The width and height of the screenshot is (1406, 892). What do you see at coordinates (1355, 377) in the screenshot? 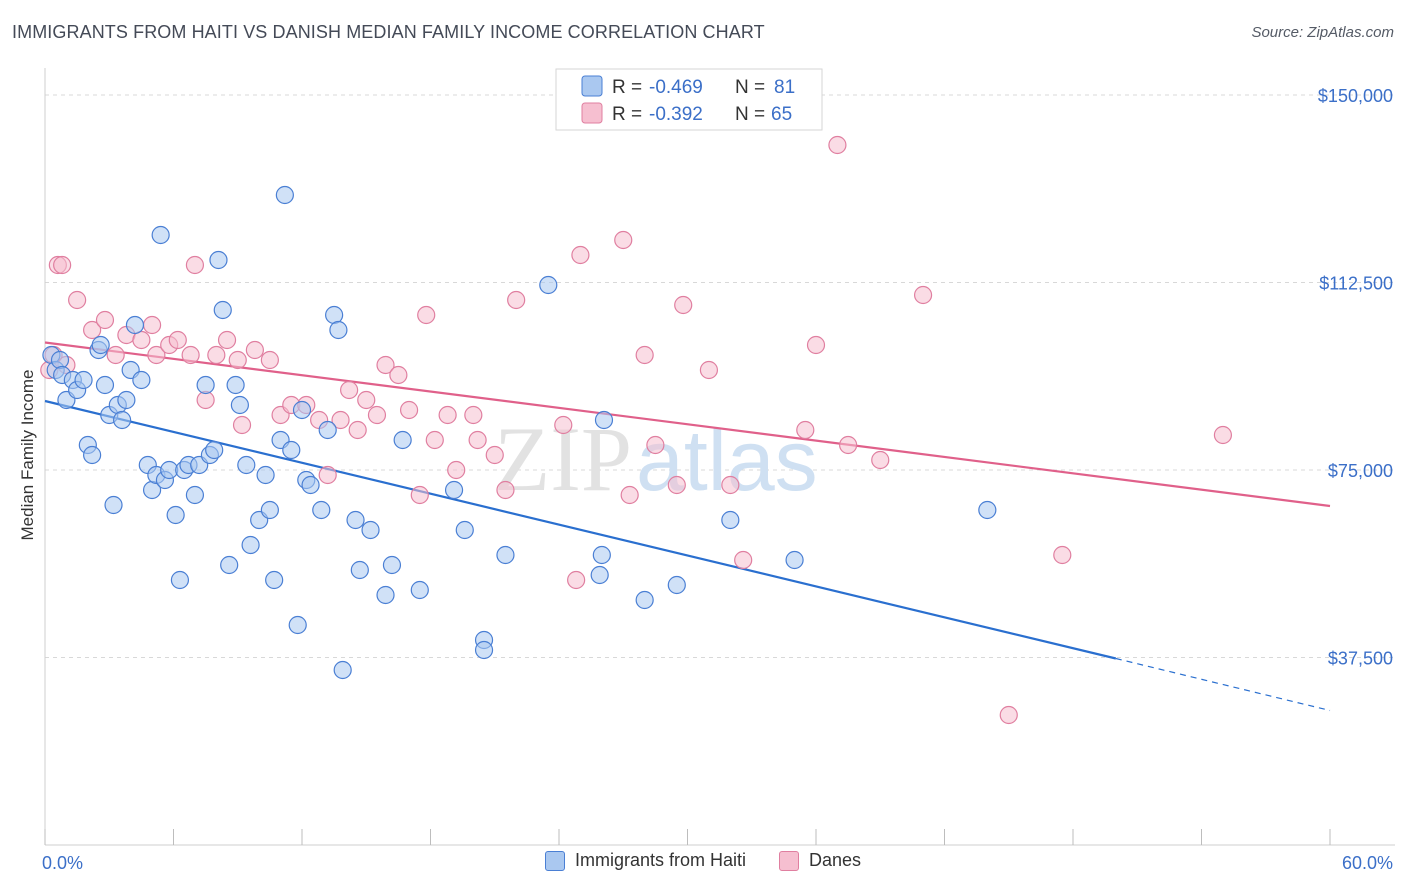
I see `y-tick-labels: $37,500 $75,000 $112,500 $150,000` at bounding box center [1355, 377].